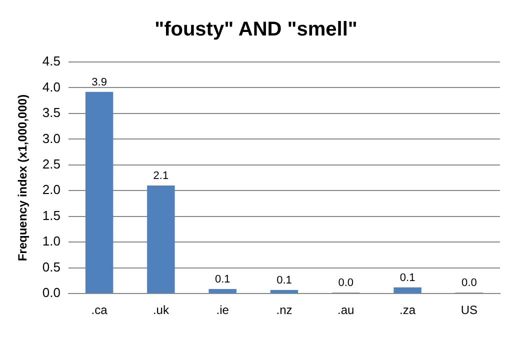 Image resolution: width=528 pixels, height=340 pixels. Describe the element at coordinates (99, 310) in the screenshot. I see `x-tick-label: .ca` at that location.